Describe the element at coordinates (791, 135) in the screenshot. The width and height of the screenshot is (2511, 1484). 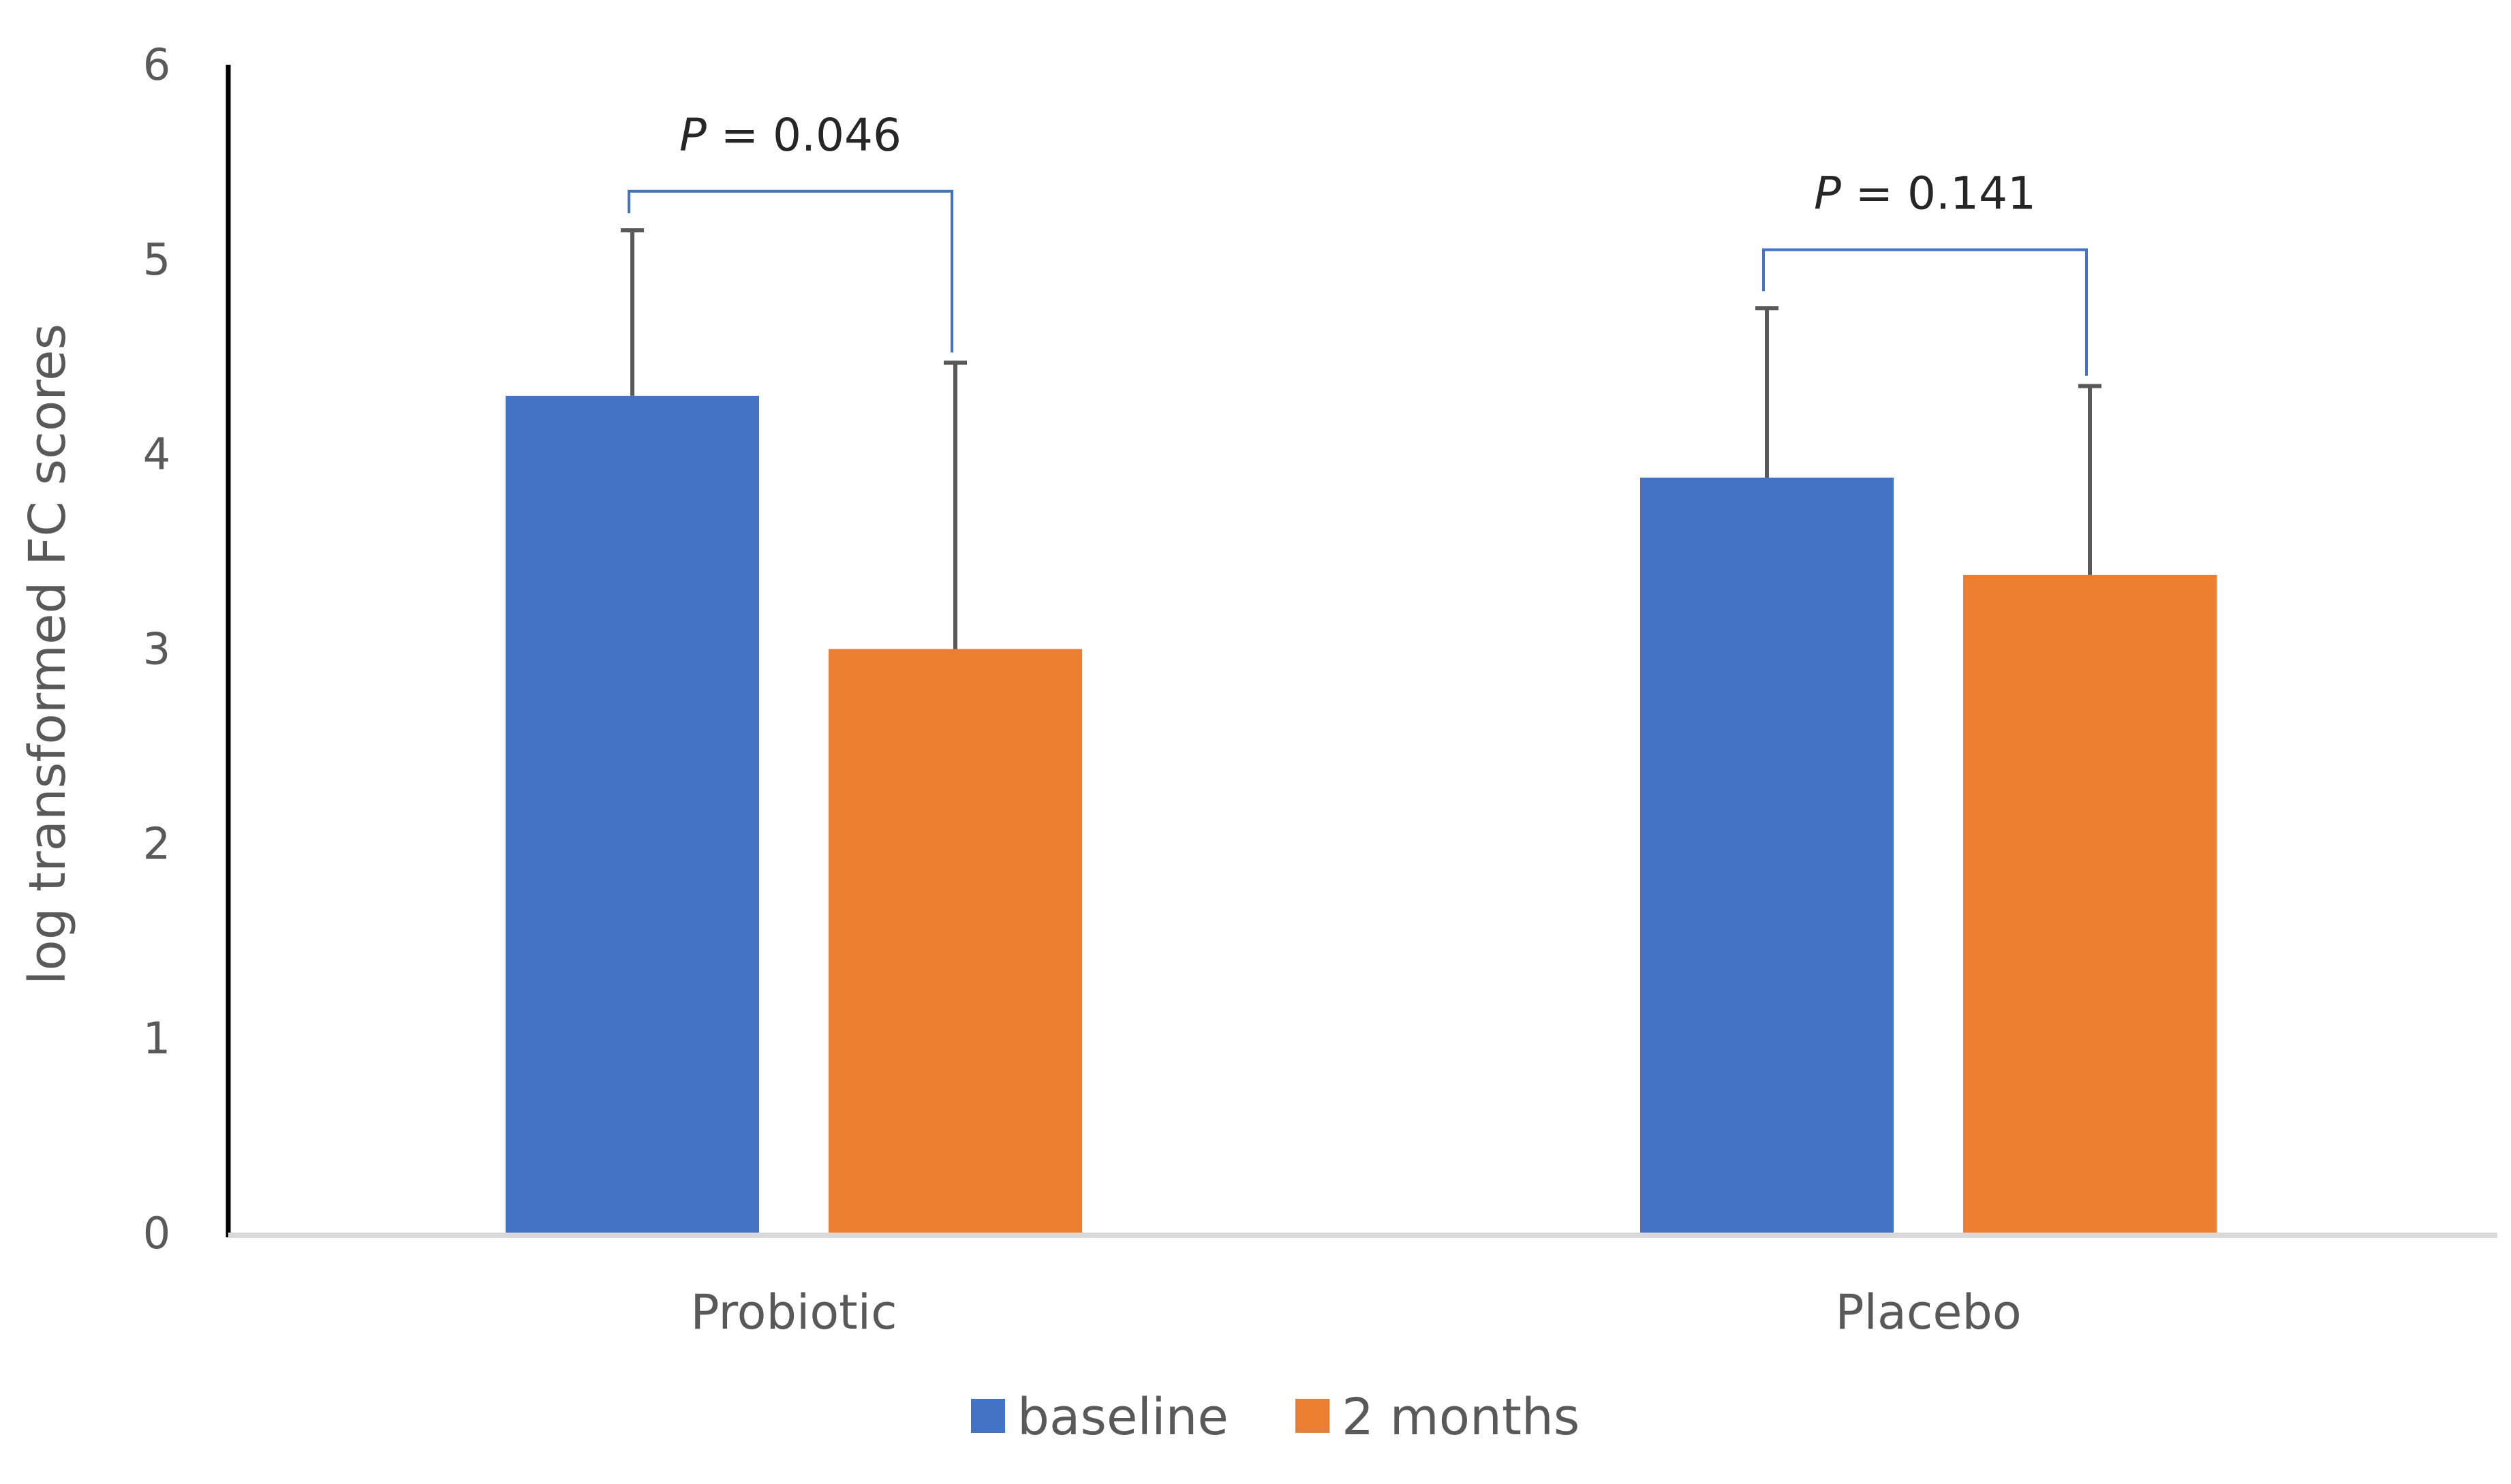
I see `p-value-label: P = 0.046` at that location.